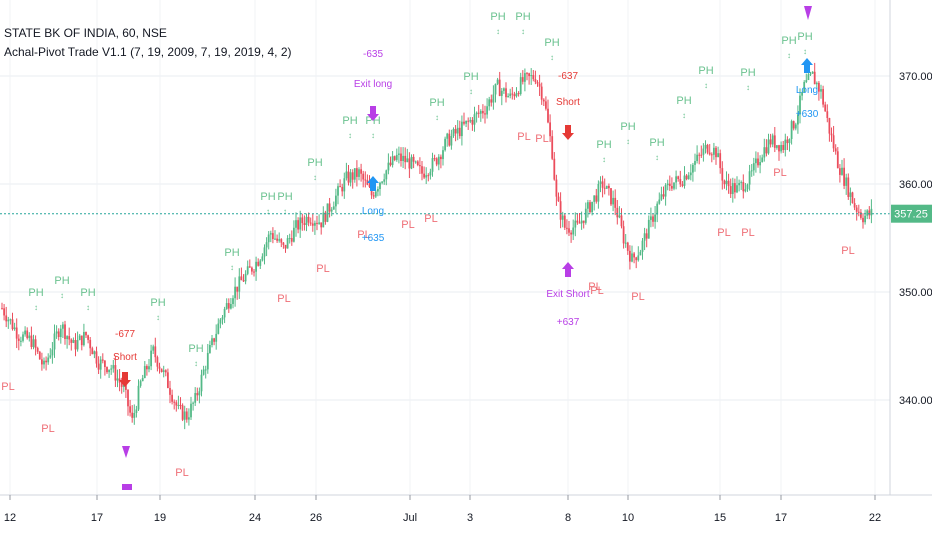 Image resolution: width=932 pixels, height=550 pixels. What do you see at coordinates (915, 77) in the screenshot?
I see `y-tick-label: 370.00` at bounding box center [915, 77].